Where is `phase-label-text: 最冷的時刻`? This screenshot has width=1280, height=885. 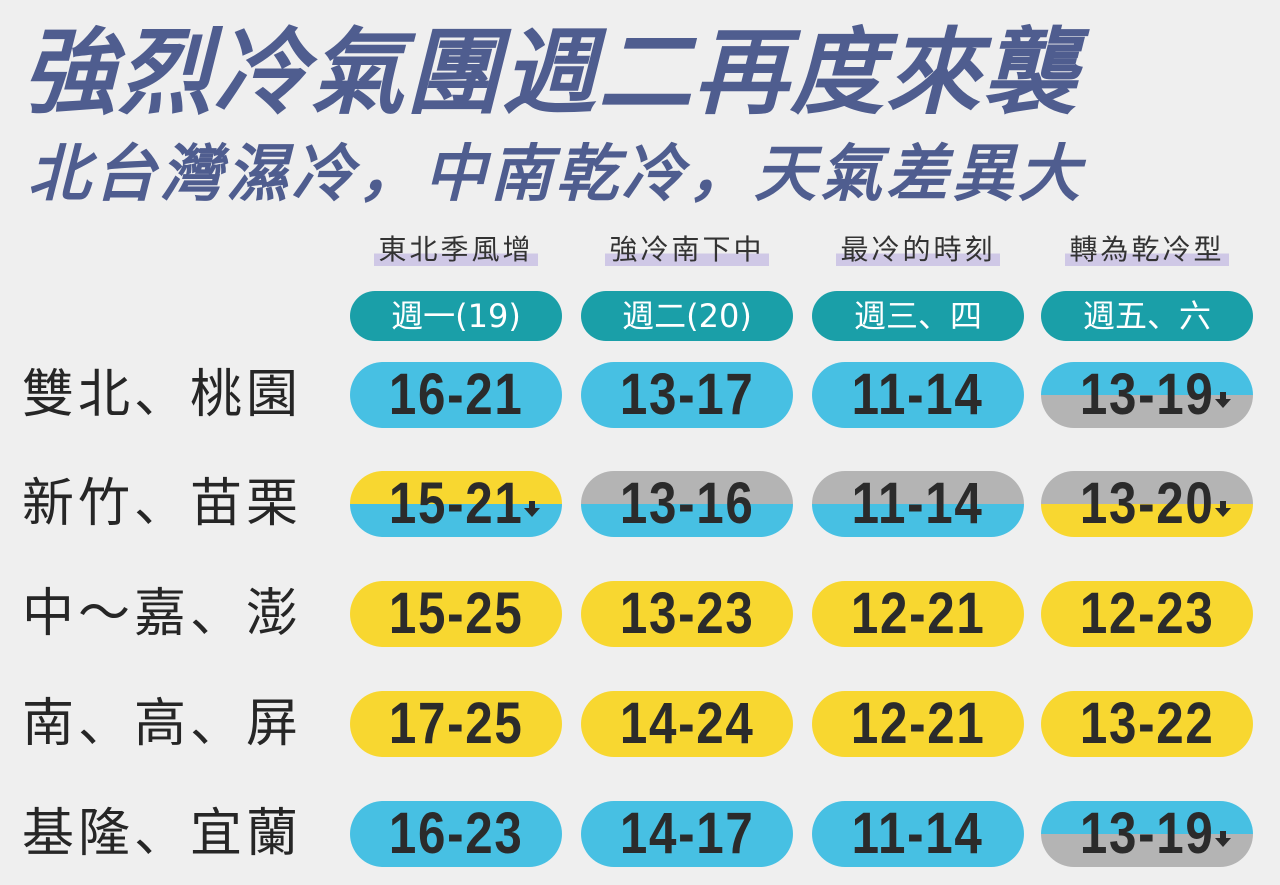 phase-label-text: 最冷的時刻 is located at coordinates (918, 249).